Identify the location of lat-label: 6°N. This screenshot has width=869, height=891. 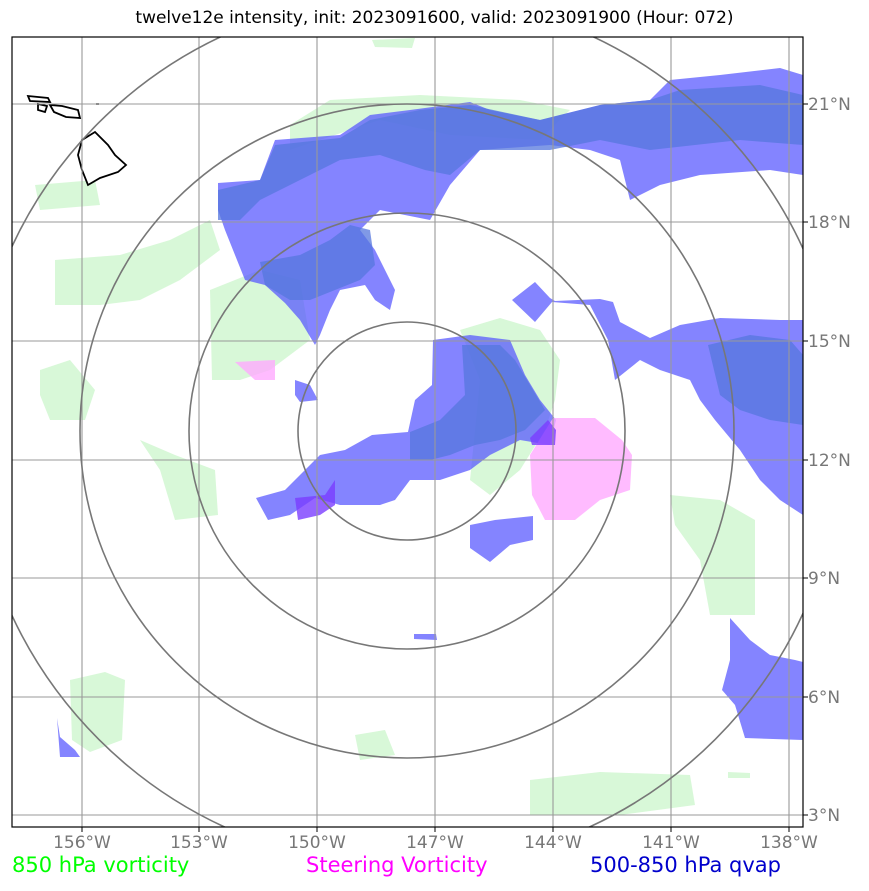
(824, 698).